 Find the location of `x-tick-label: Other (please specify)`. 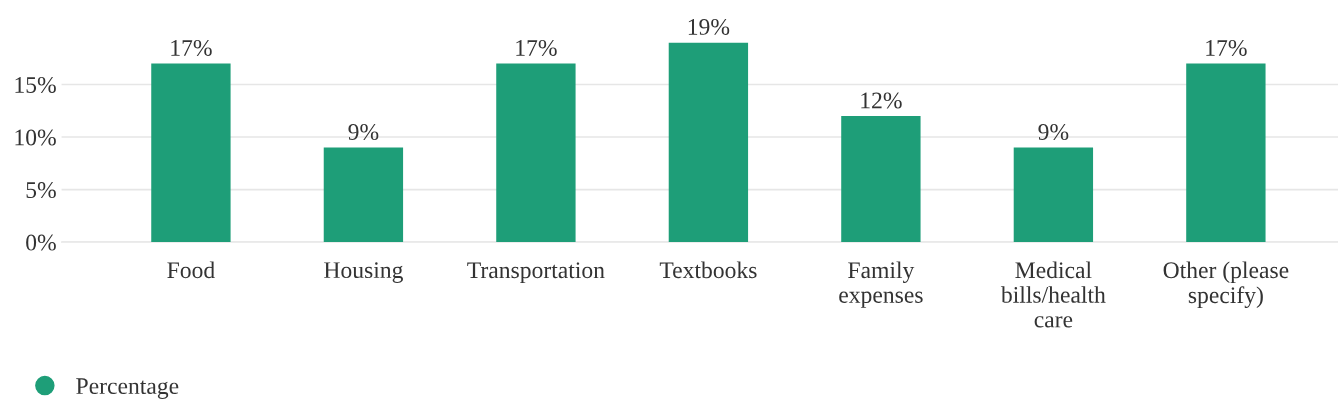

x-tick-label: Other (please specify) is located at coordinates (1226, 285).